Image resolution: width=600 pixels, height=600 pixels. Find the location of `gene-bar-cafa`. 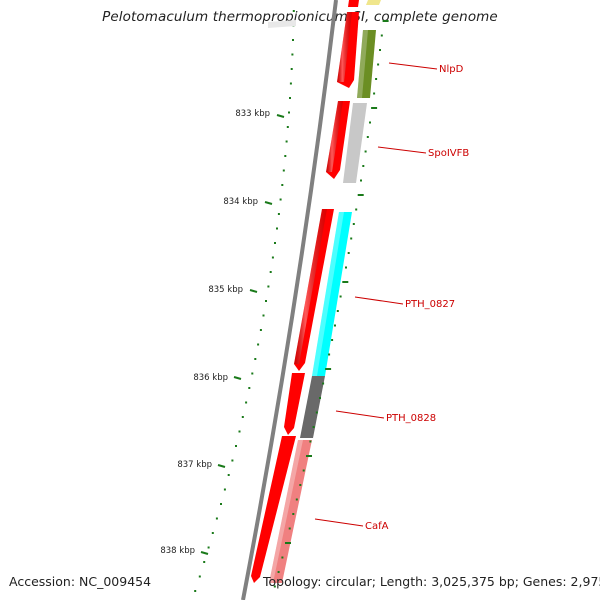

gene-bar-cafa is located at coordinates (290, 511).